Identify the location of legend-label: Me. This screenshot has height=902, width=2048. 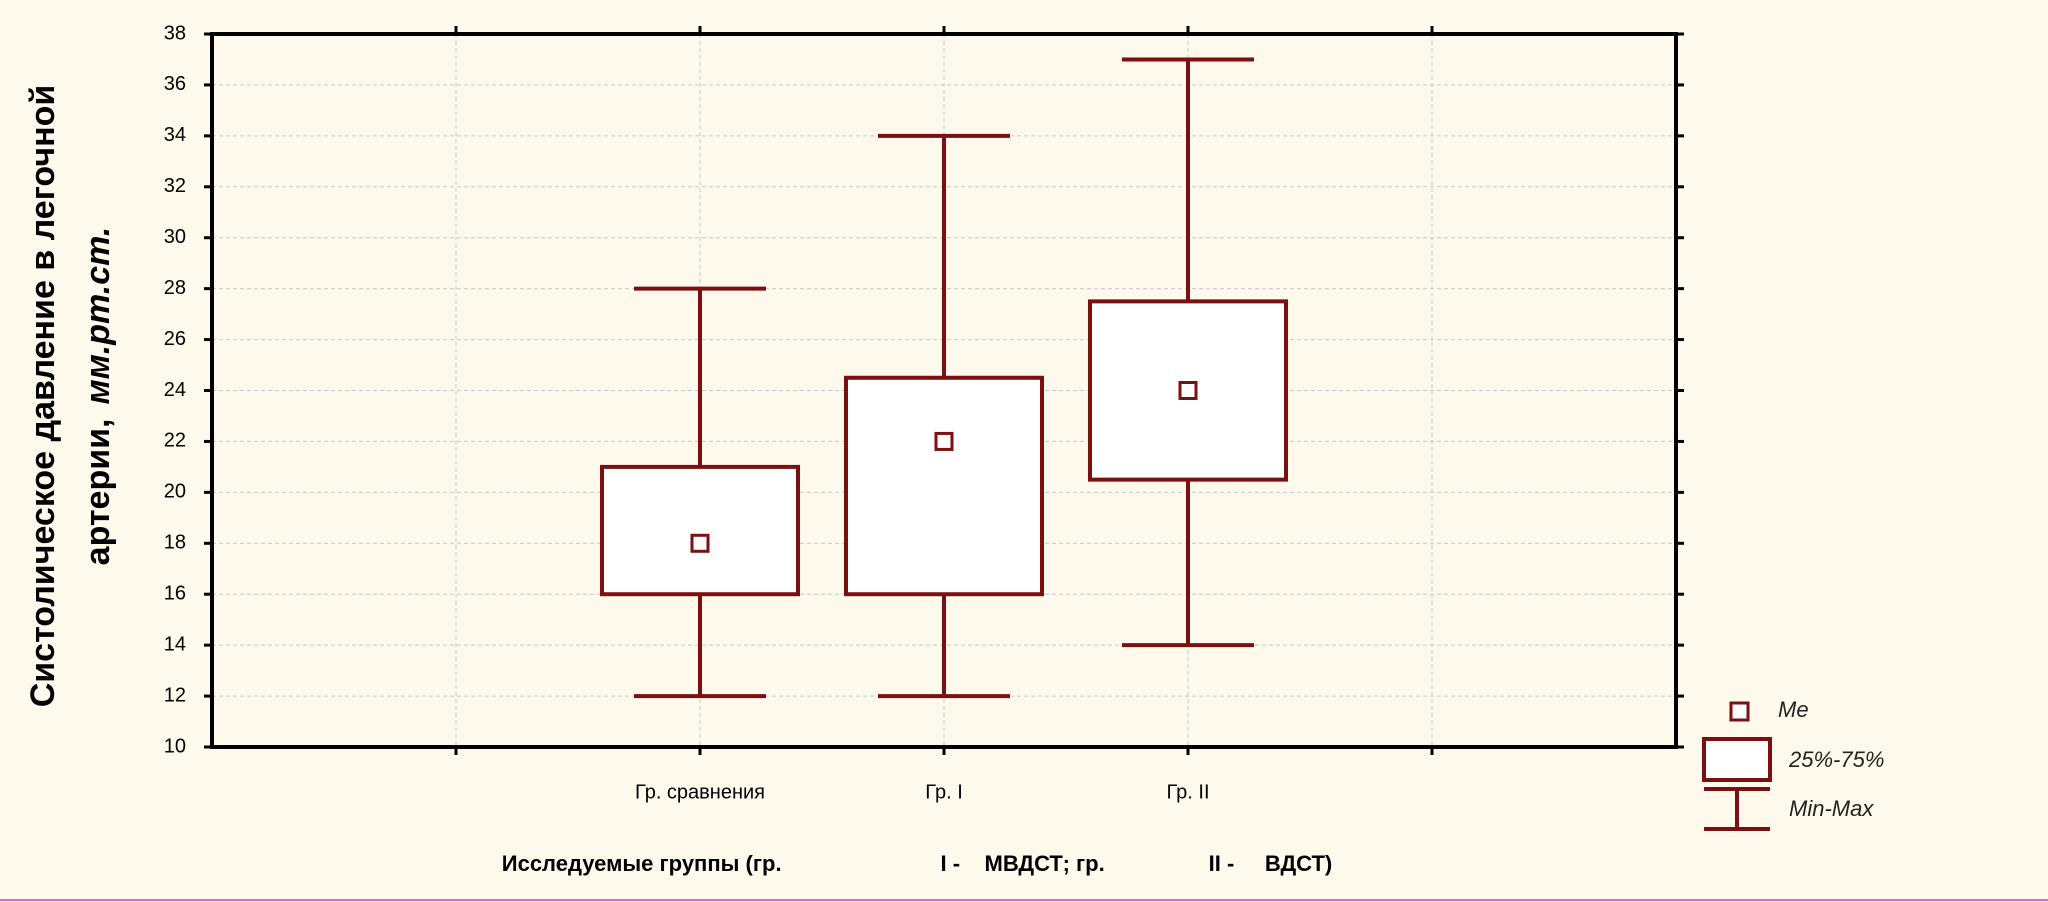
(1793, 709).